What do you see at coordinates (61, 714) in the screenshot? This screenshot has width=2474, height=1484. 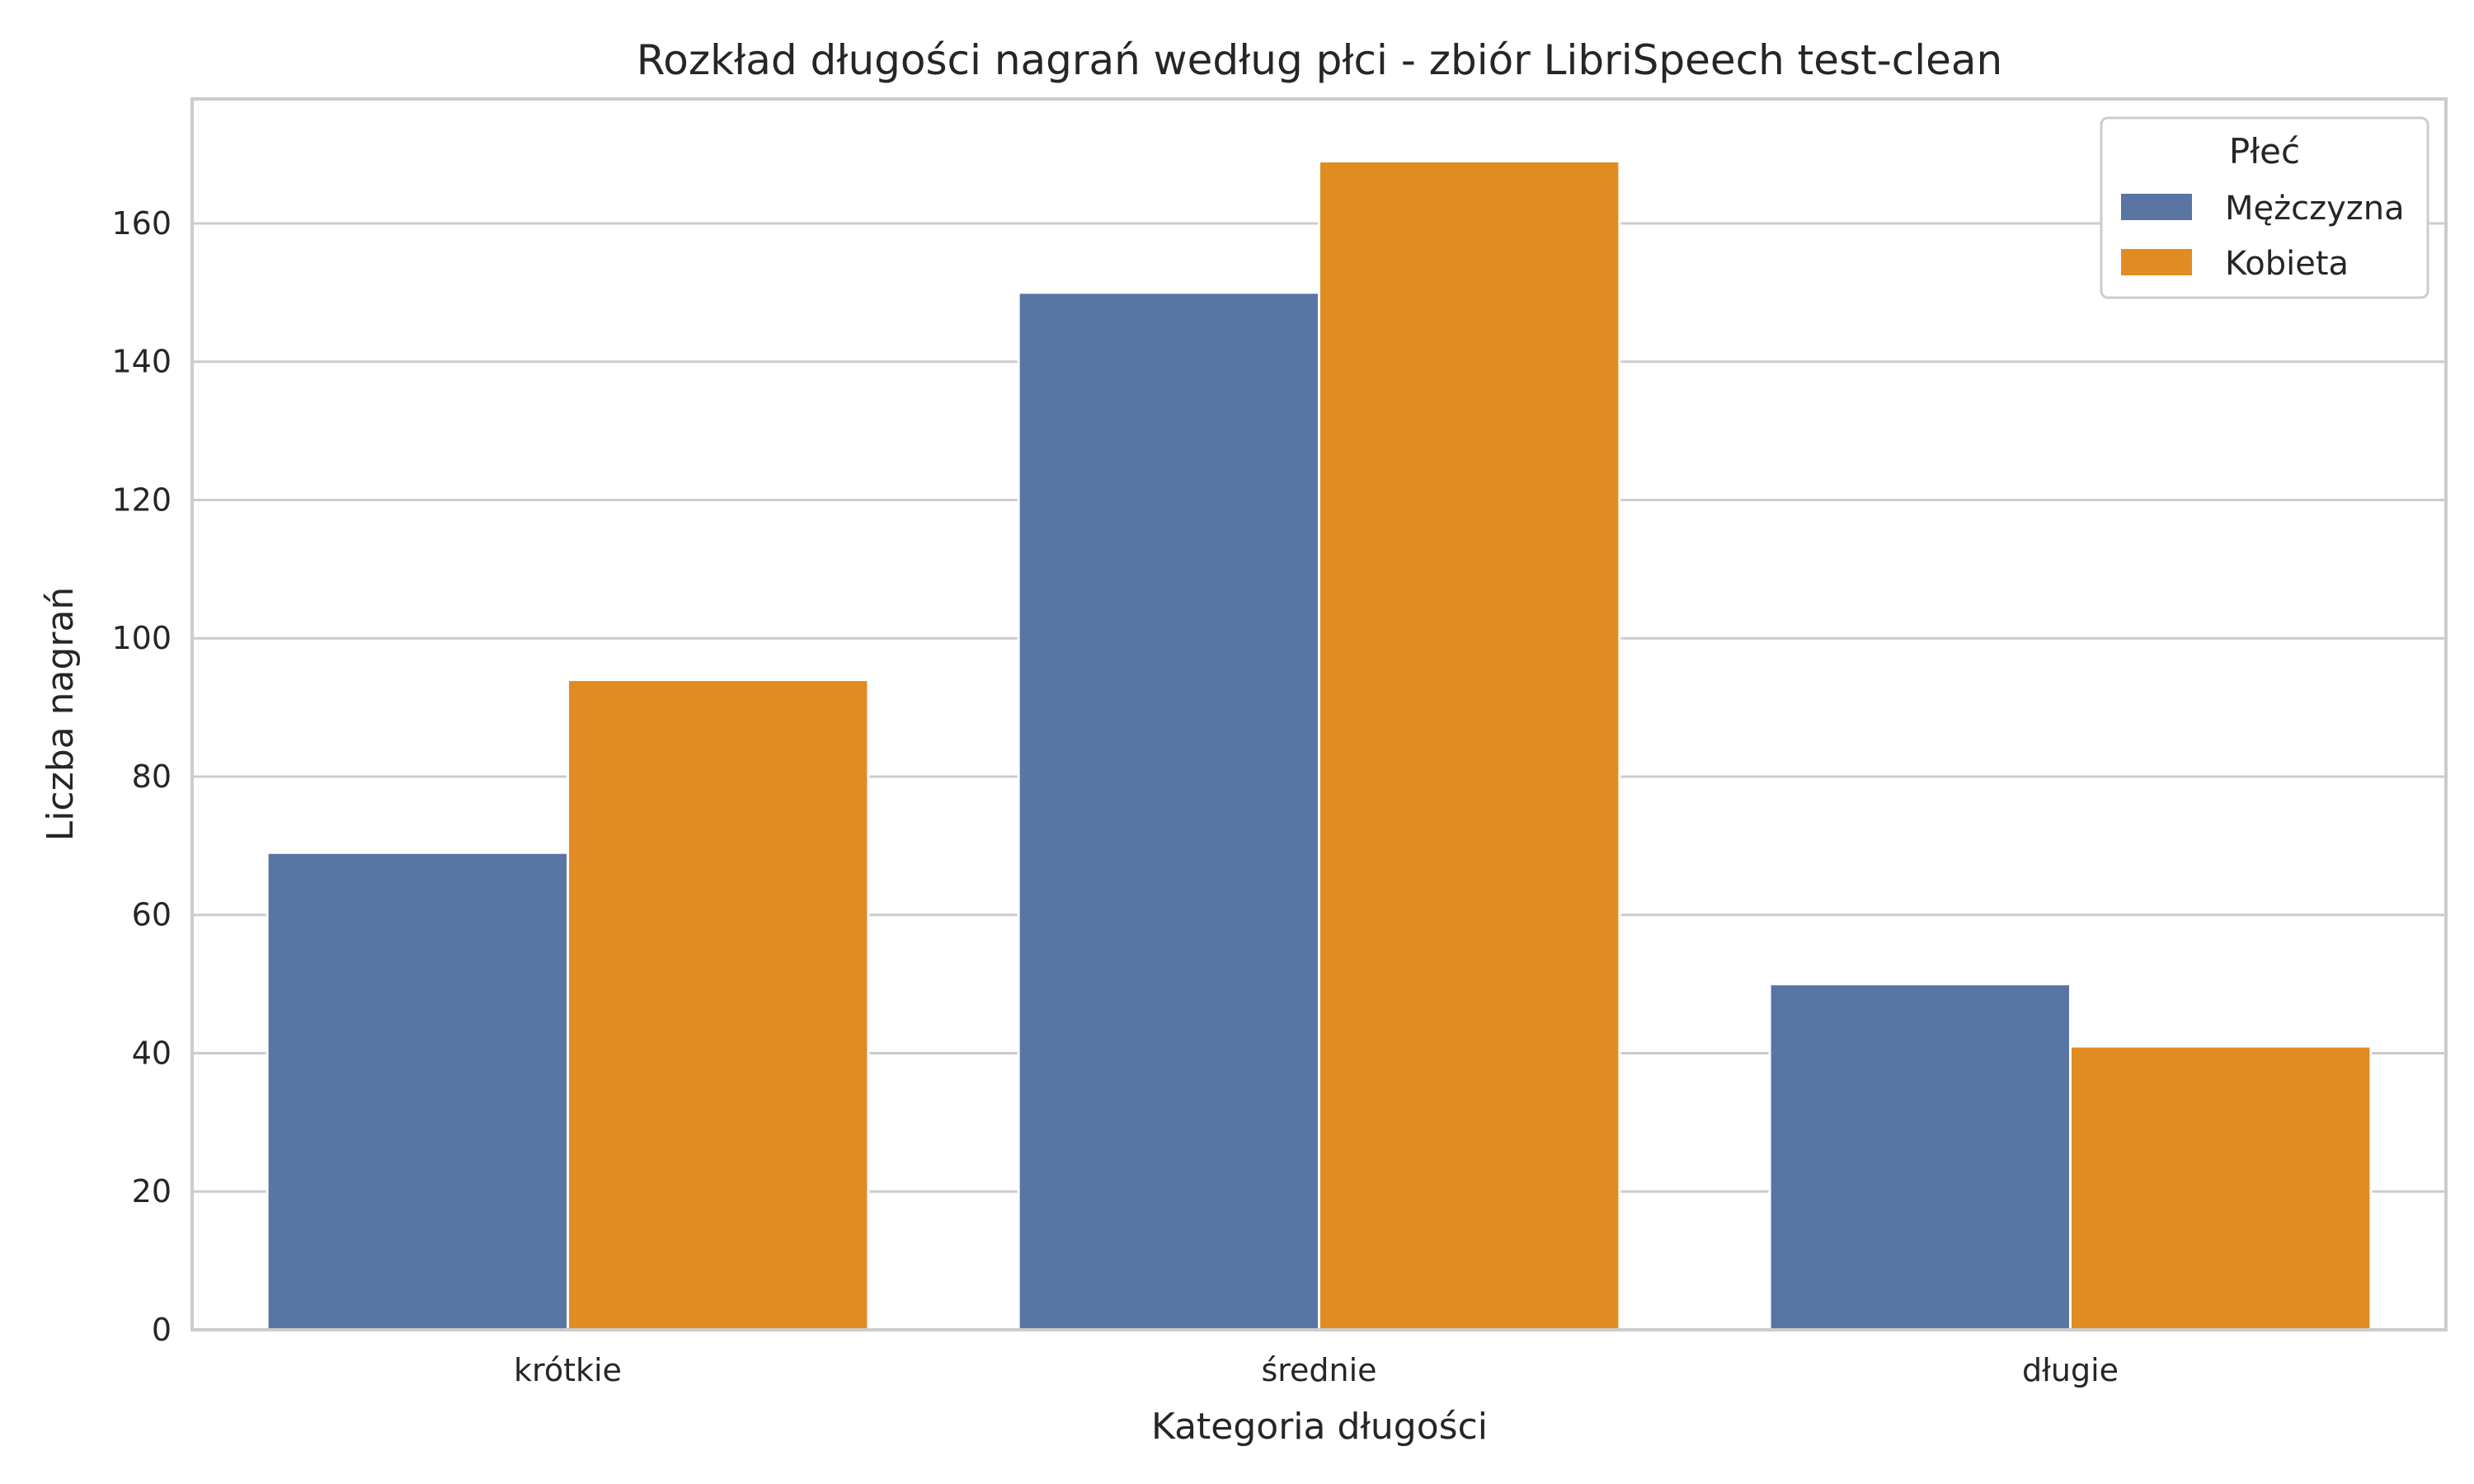 I see `y-axis-label: Liczba nagrań` at bounding box center [61, 714].